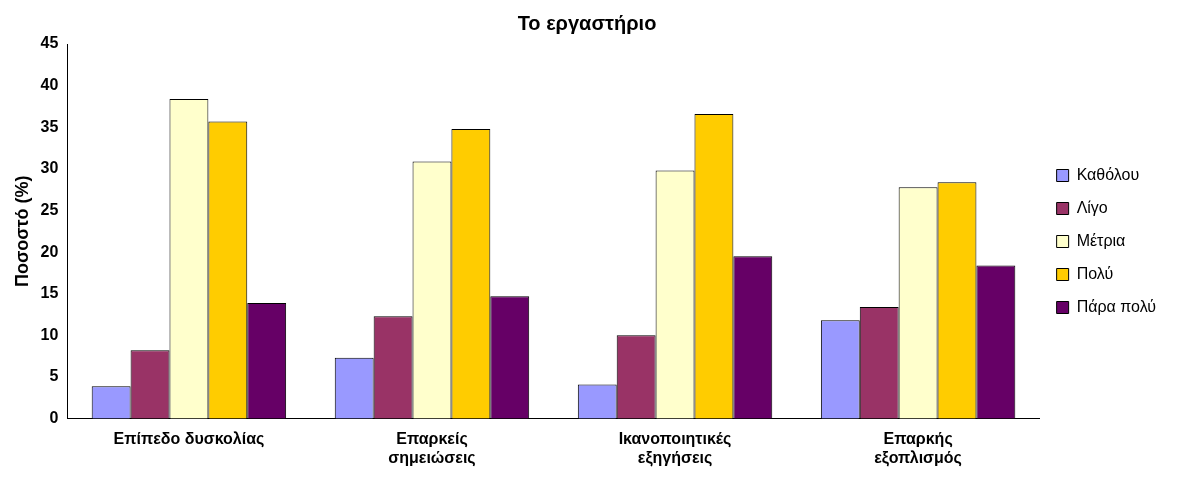 This screenshot has height=479, width=1178. I want to click on legend-label: Πάρα πολύ, so click(1116, 306).